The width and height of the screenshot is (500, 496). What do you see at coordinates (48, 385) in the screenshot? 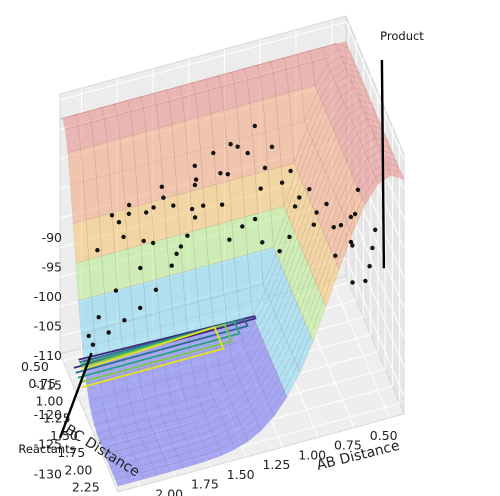
I see `z-tick-label: -115` at bounding box center [48, 385].